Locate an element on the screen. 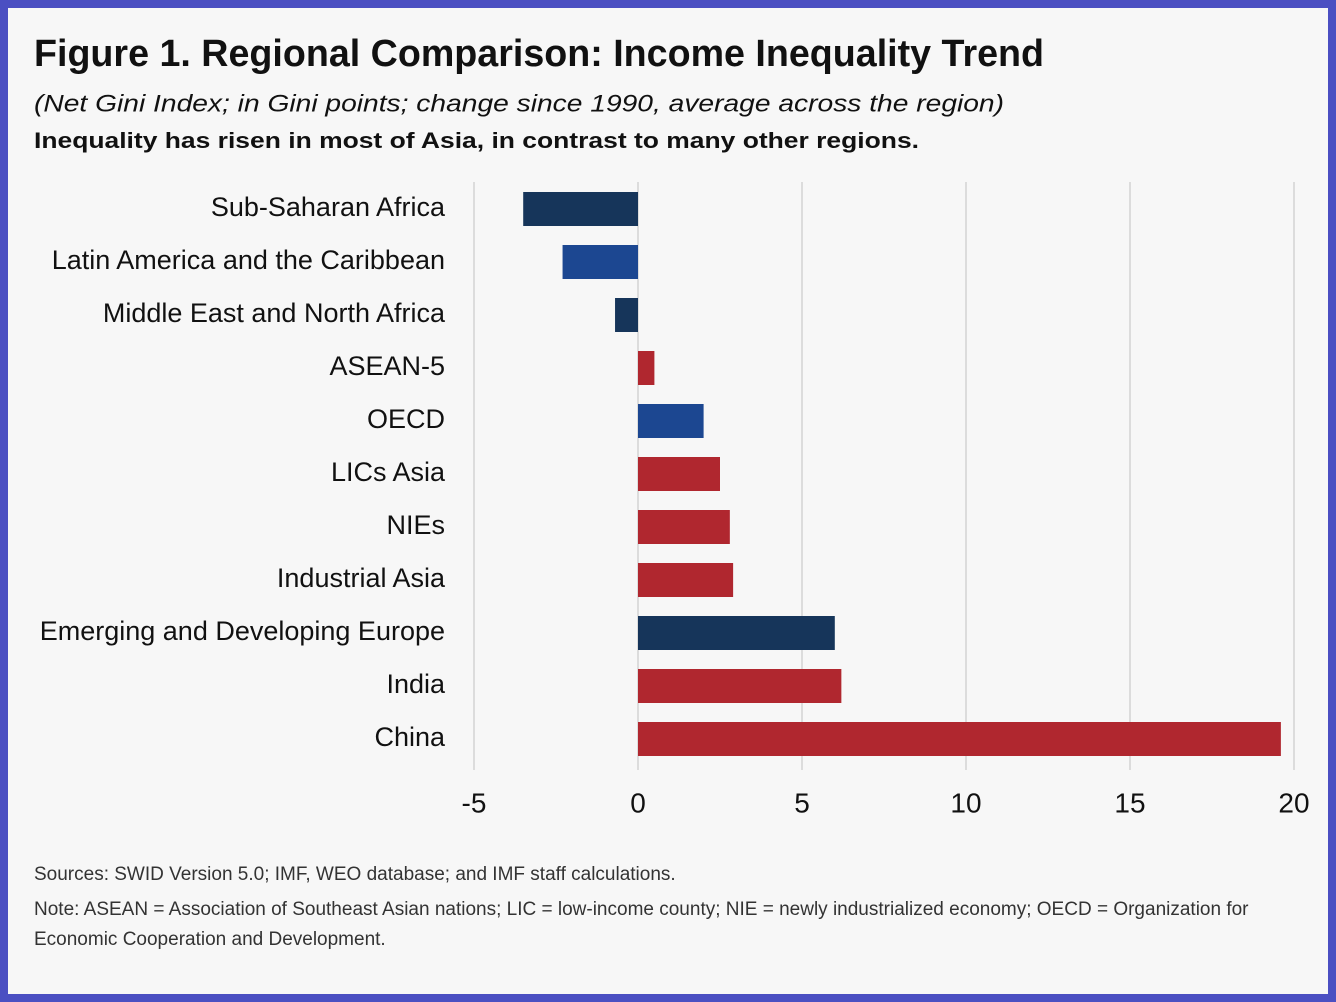 This screenshot has height=1002, width=1336. y-tick-label: OECD is located at coordinates (406, 419).